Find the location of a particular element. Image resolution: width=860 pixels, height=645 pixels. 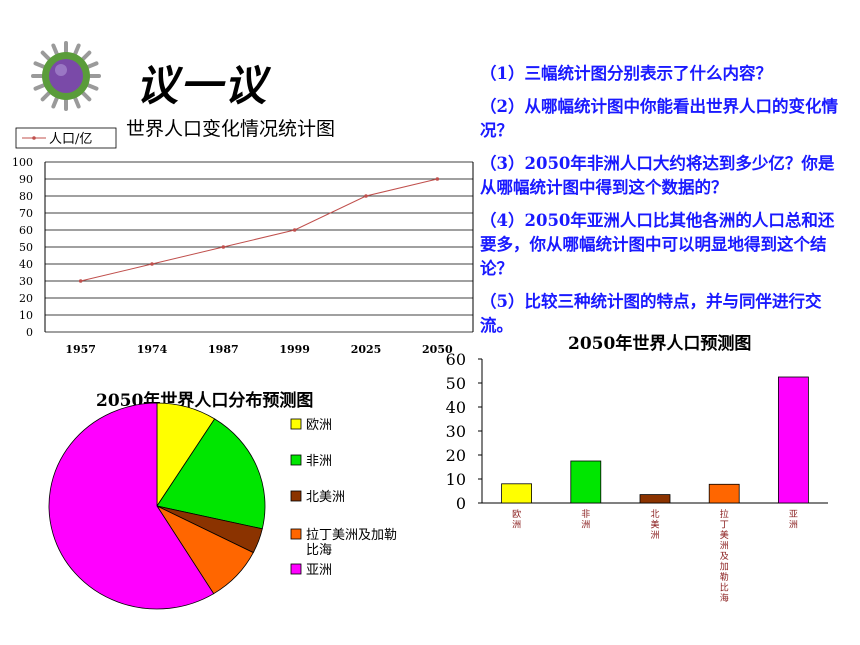

x-tick-label: 1974 is located at coordinates (152, 349).